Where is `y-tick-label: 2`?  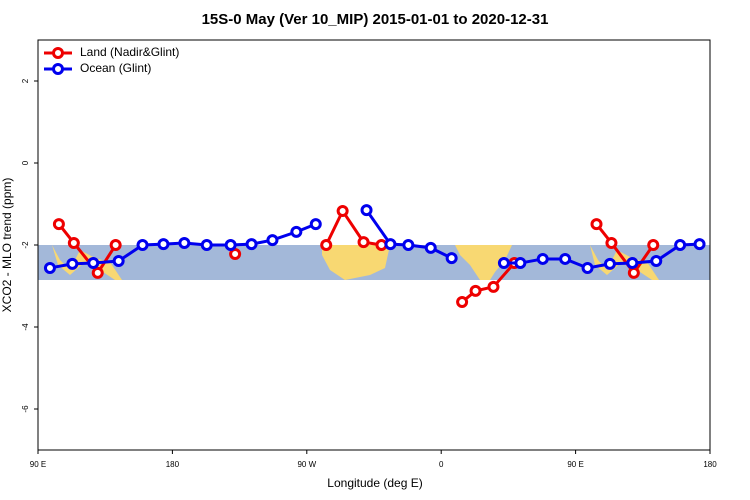 y-tick-label: 2 is located at coordinates (25, 80).